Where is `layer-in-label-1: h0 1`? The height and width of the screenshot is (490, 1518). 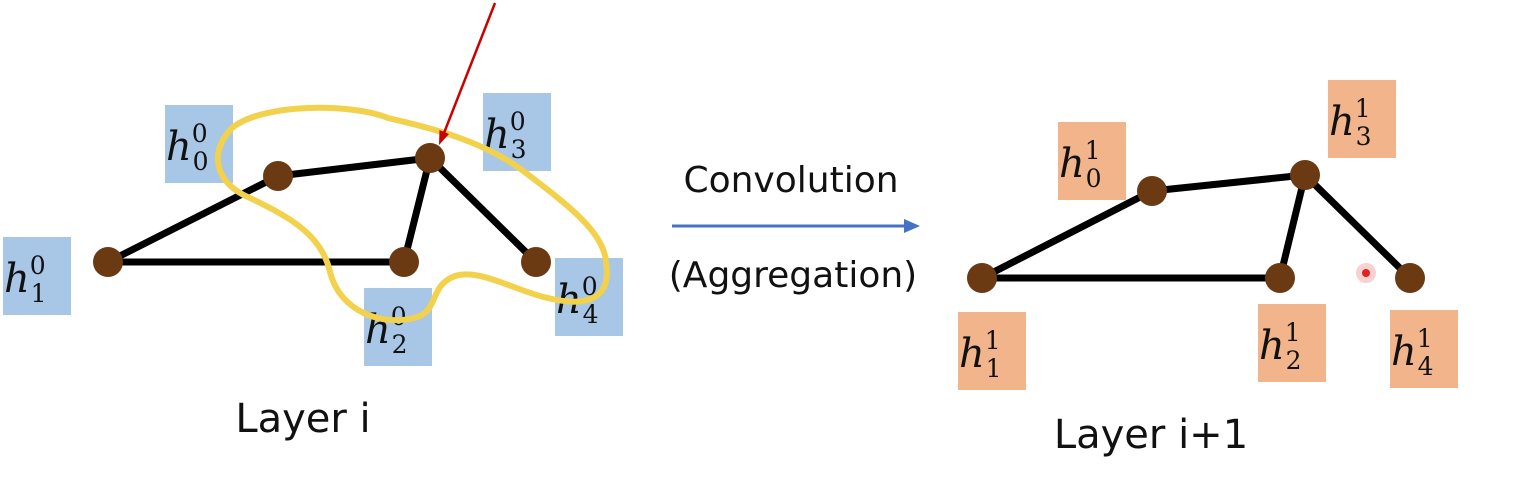 layer-in-label-1: h0 1 is located at coordinates (25, 279).